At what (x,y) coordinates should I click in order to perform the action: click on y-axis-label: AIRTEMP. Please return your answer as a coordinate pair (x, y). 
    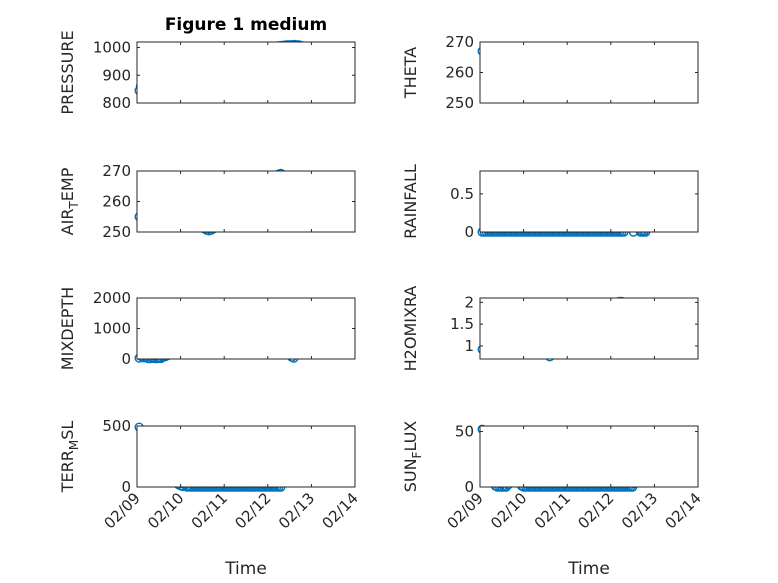
    Looking at the image, I should click on (69, 201).